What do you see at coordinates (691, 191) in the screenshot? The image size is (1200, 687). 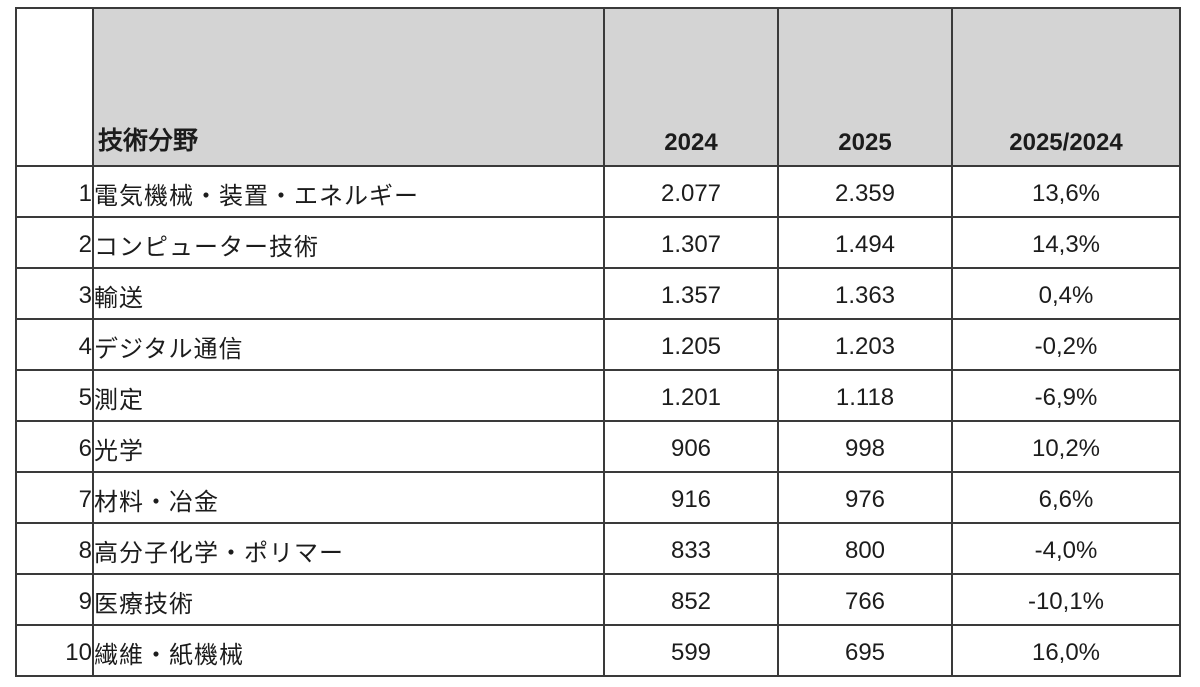 I see `value-2024-cell: 2.077` at bounding box center [691, 191].